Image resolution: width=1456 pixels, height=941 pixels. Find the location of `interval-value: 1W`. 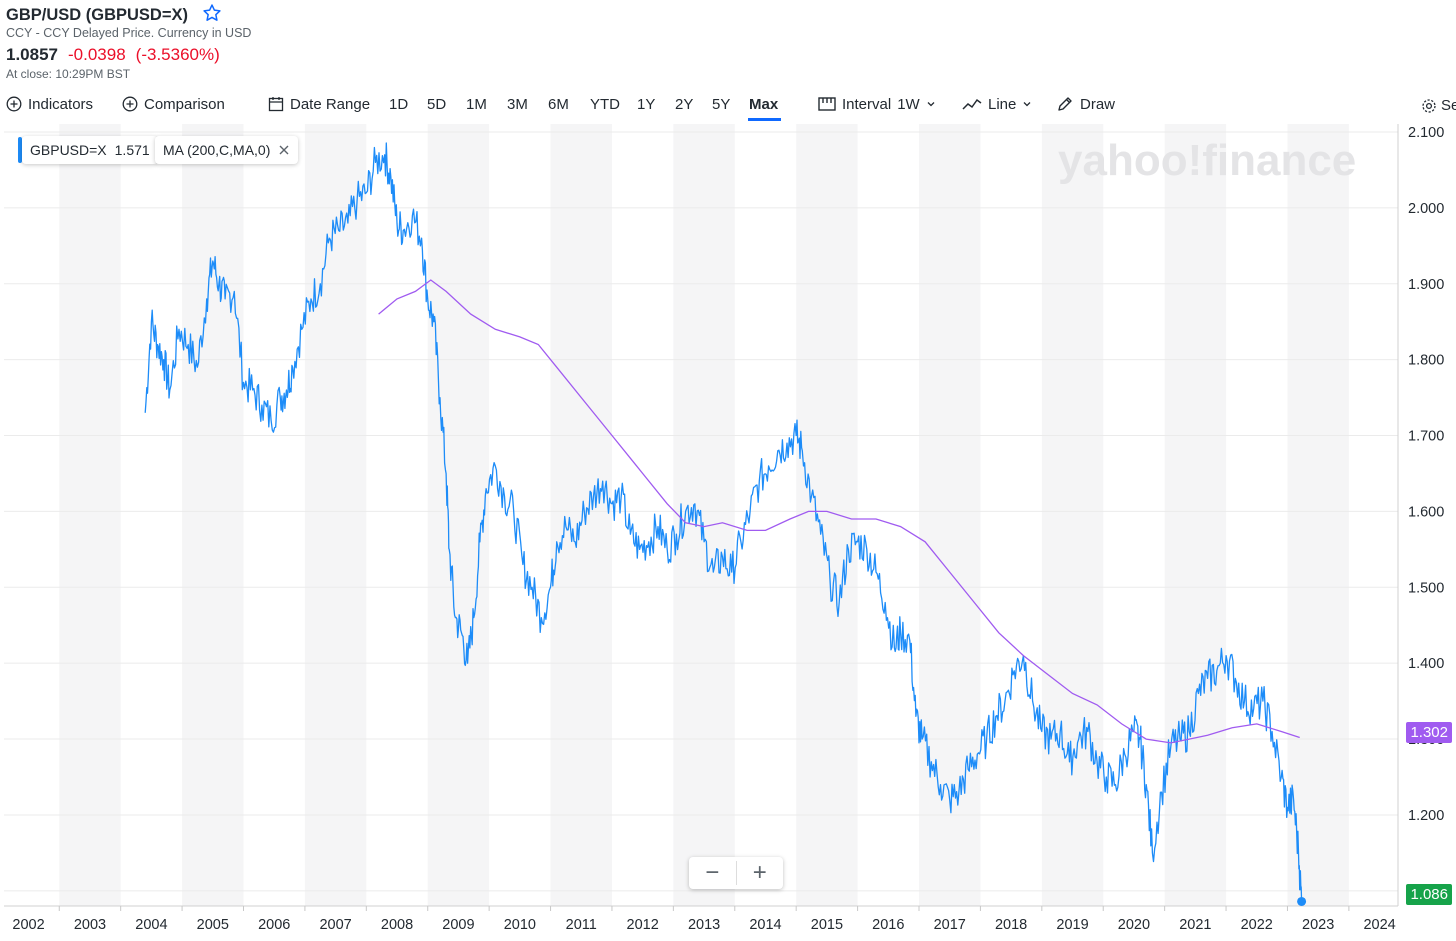

interval-value: 1W is located at coordinates (908, 104).